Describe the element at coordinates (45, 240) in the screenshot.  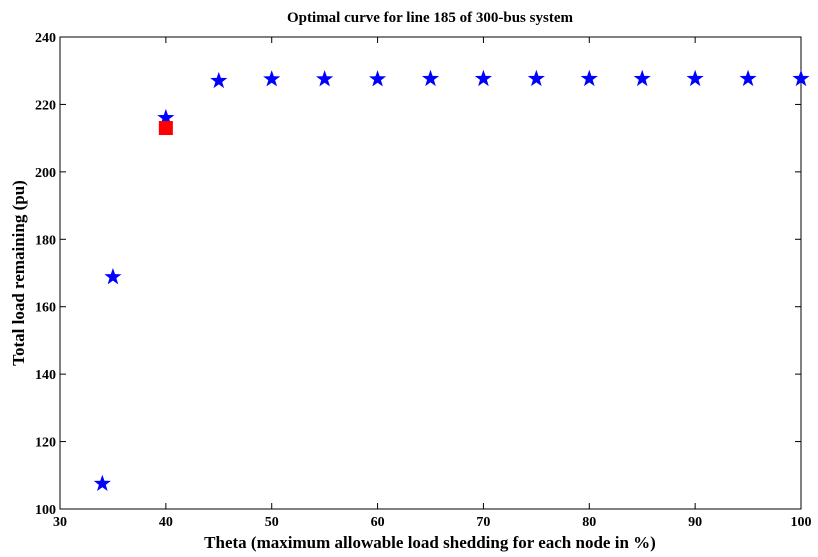
I see `y-tick-label: 180` at that location.